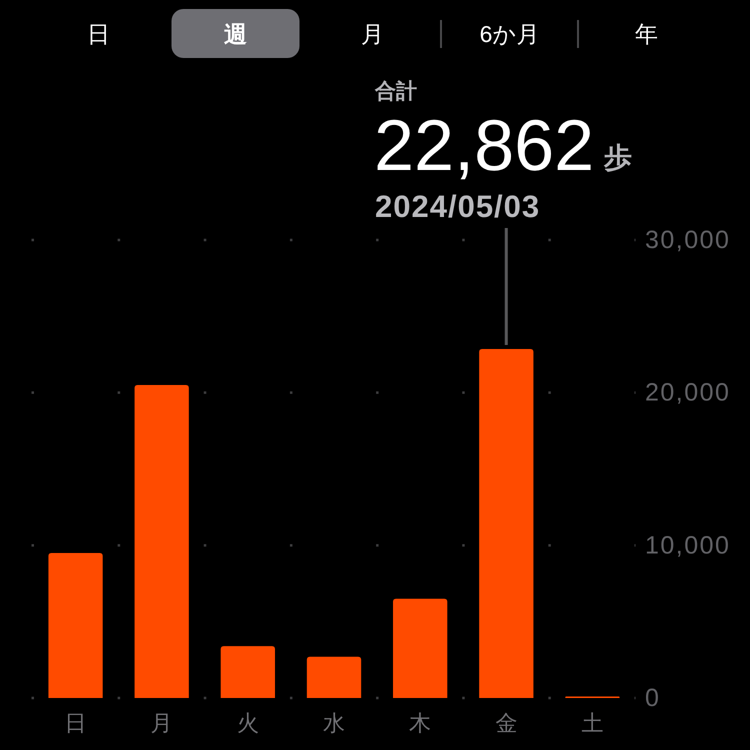  I want to click on y-tick-label: 10,000, so click(687, 545).